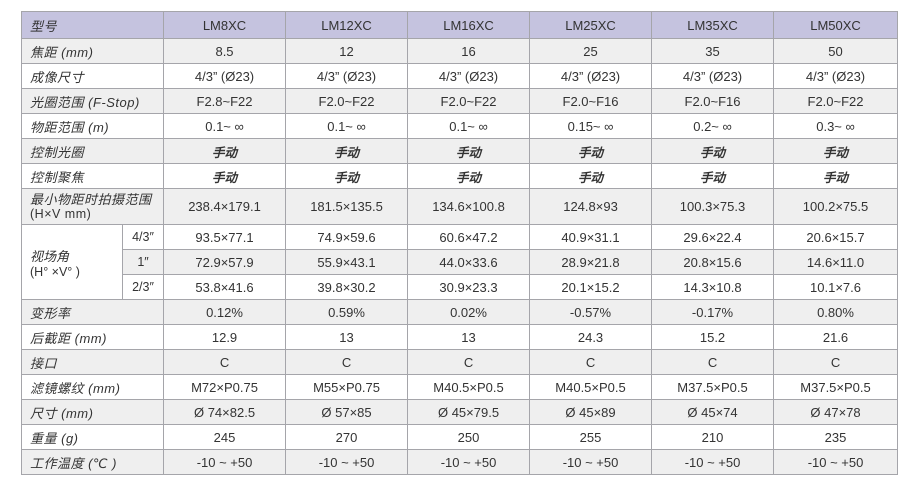 The height and width of the screenshot is (500, 900). Describe the element at coordinates (143, 287) in the screenshot. I see `fov-sub-size: 2/3″` at that location.